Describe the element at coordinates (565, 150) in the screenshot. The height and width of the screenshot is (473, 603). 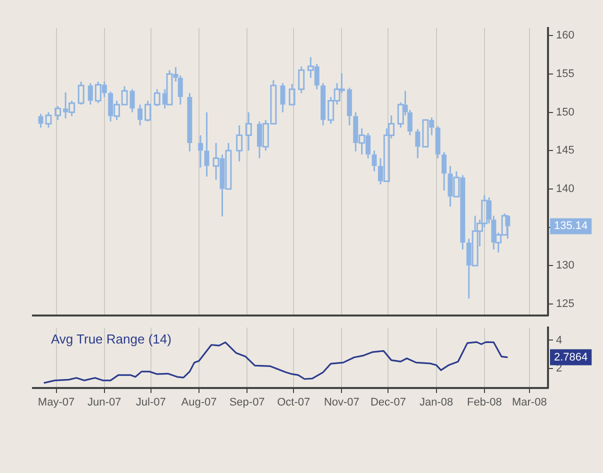
I see `y-tick-label: 145` at that location.